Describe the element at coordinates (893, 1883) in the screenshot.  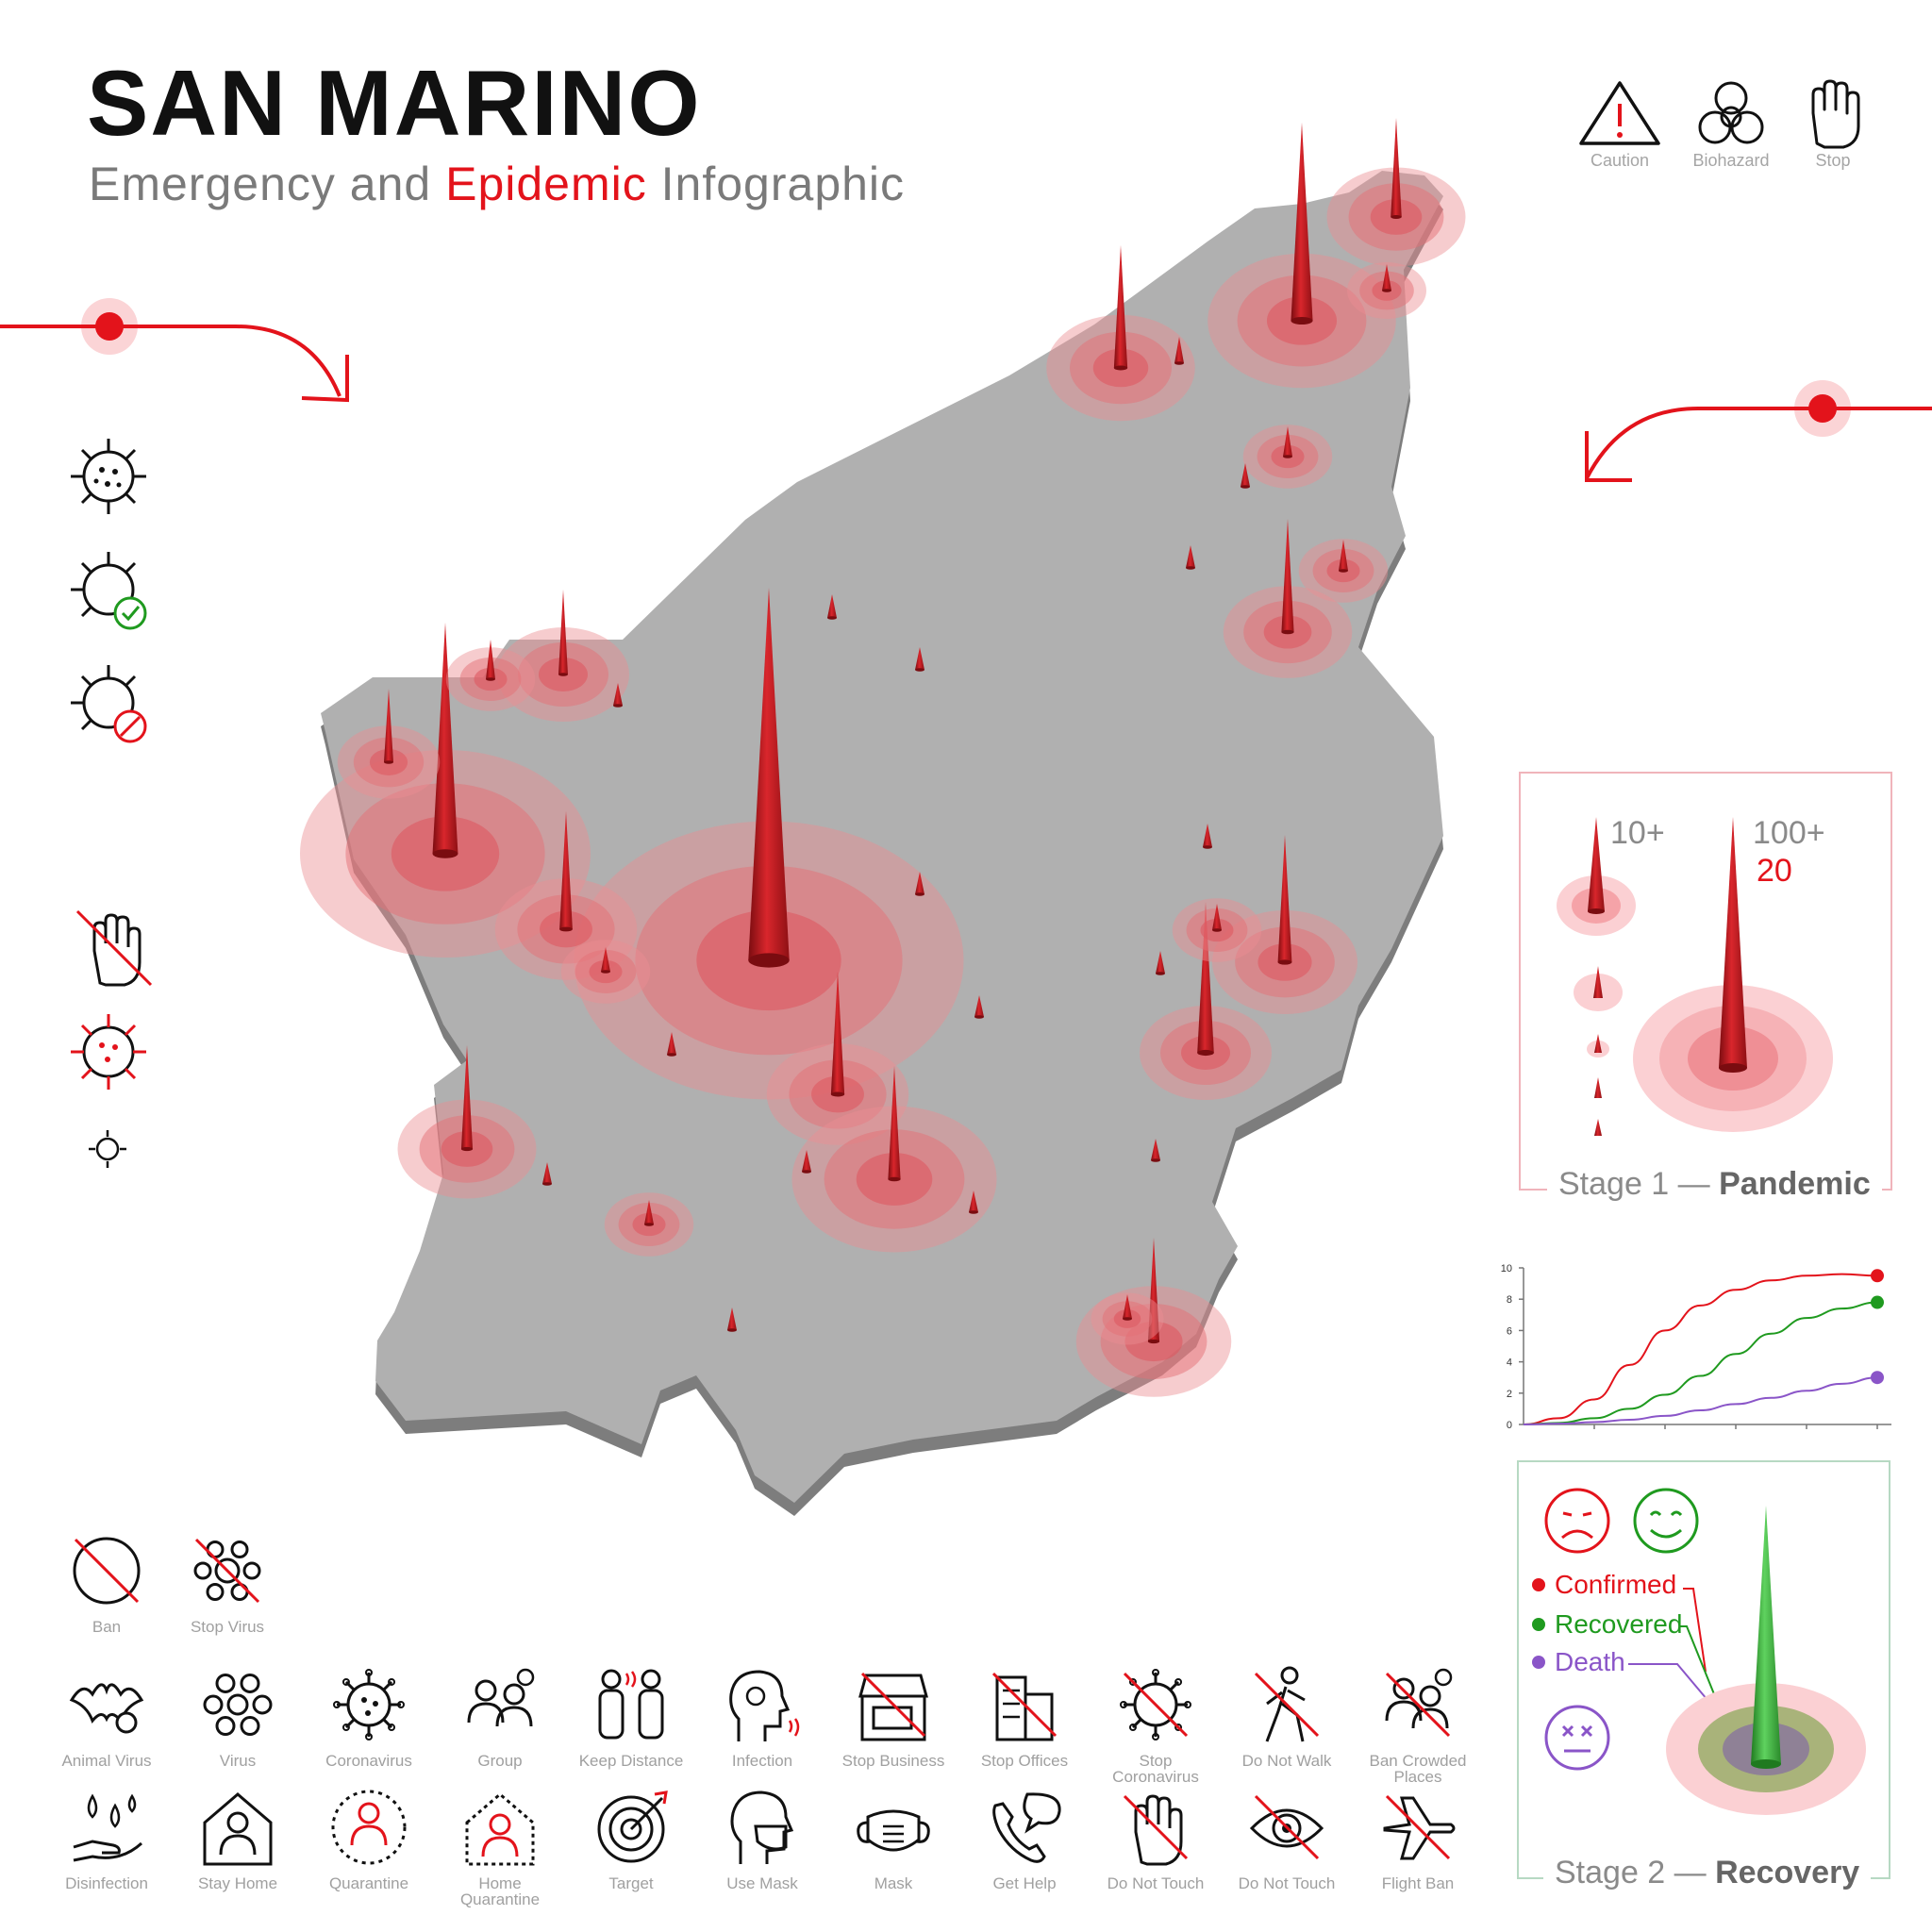
I see `mask-label: Mask` at that location.